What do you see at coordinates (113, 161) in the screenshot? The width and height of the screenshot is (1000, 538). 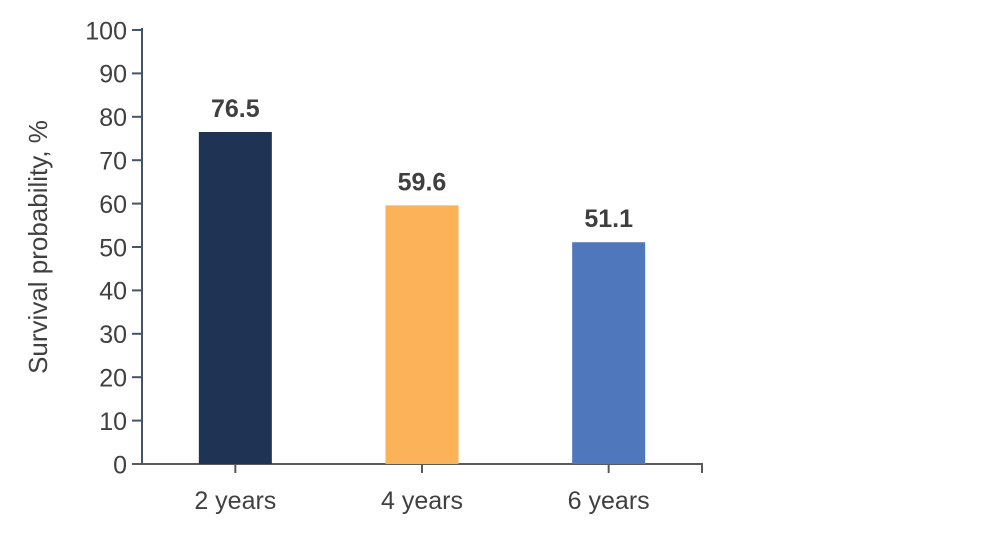 I see `y-tick-label: 70` at bounding box center [113, 161].